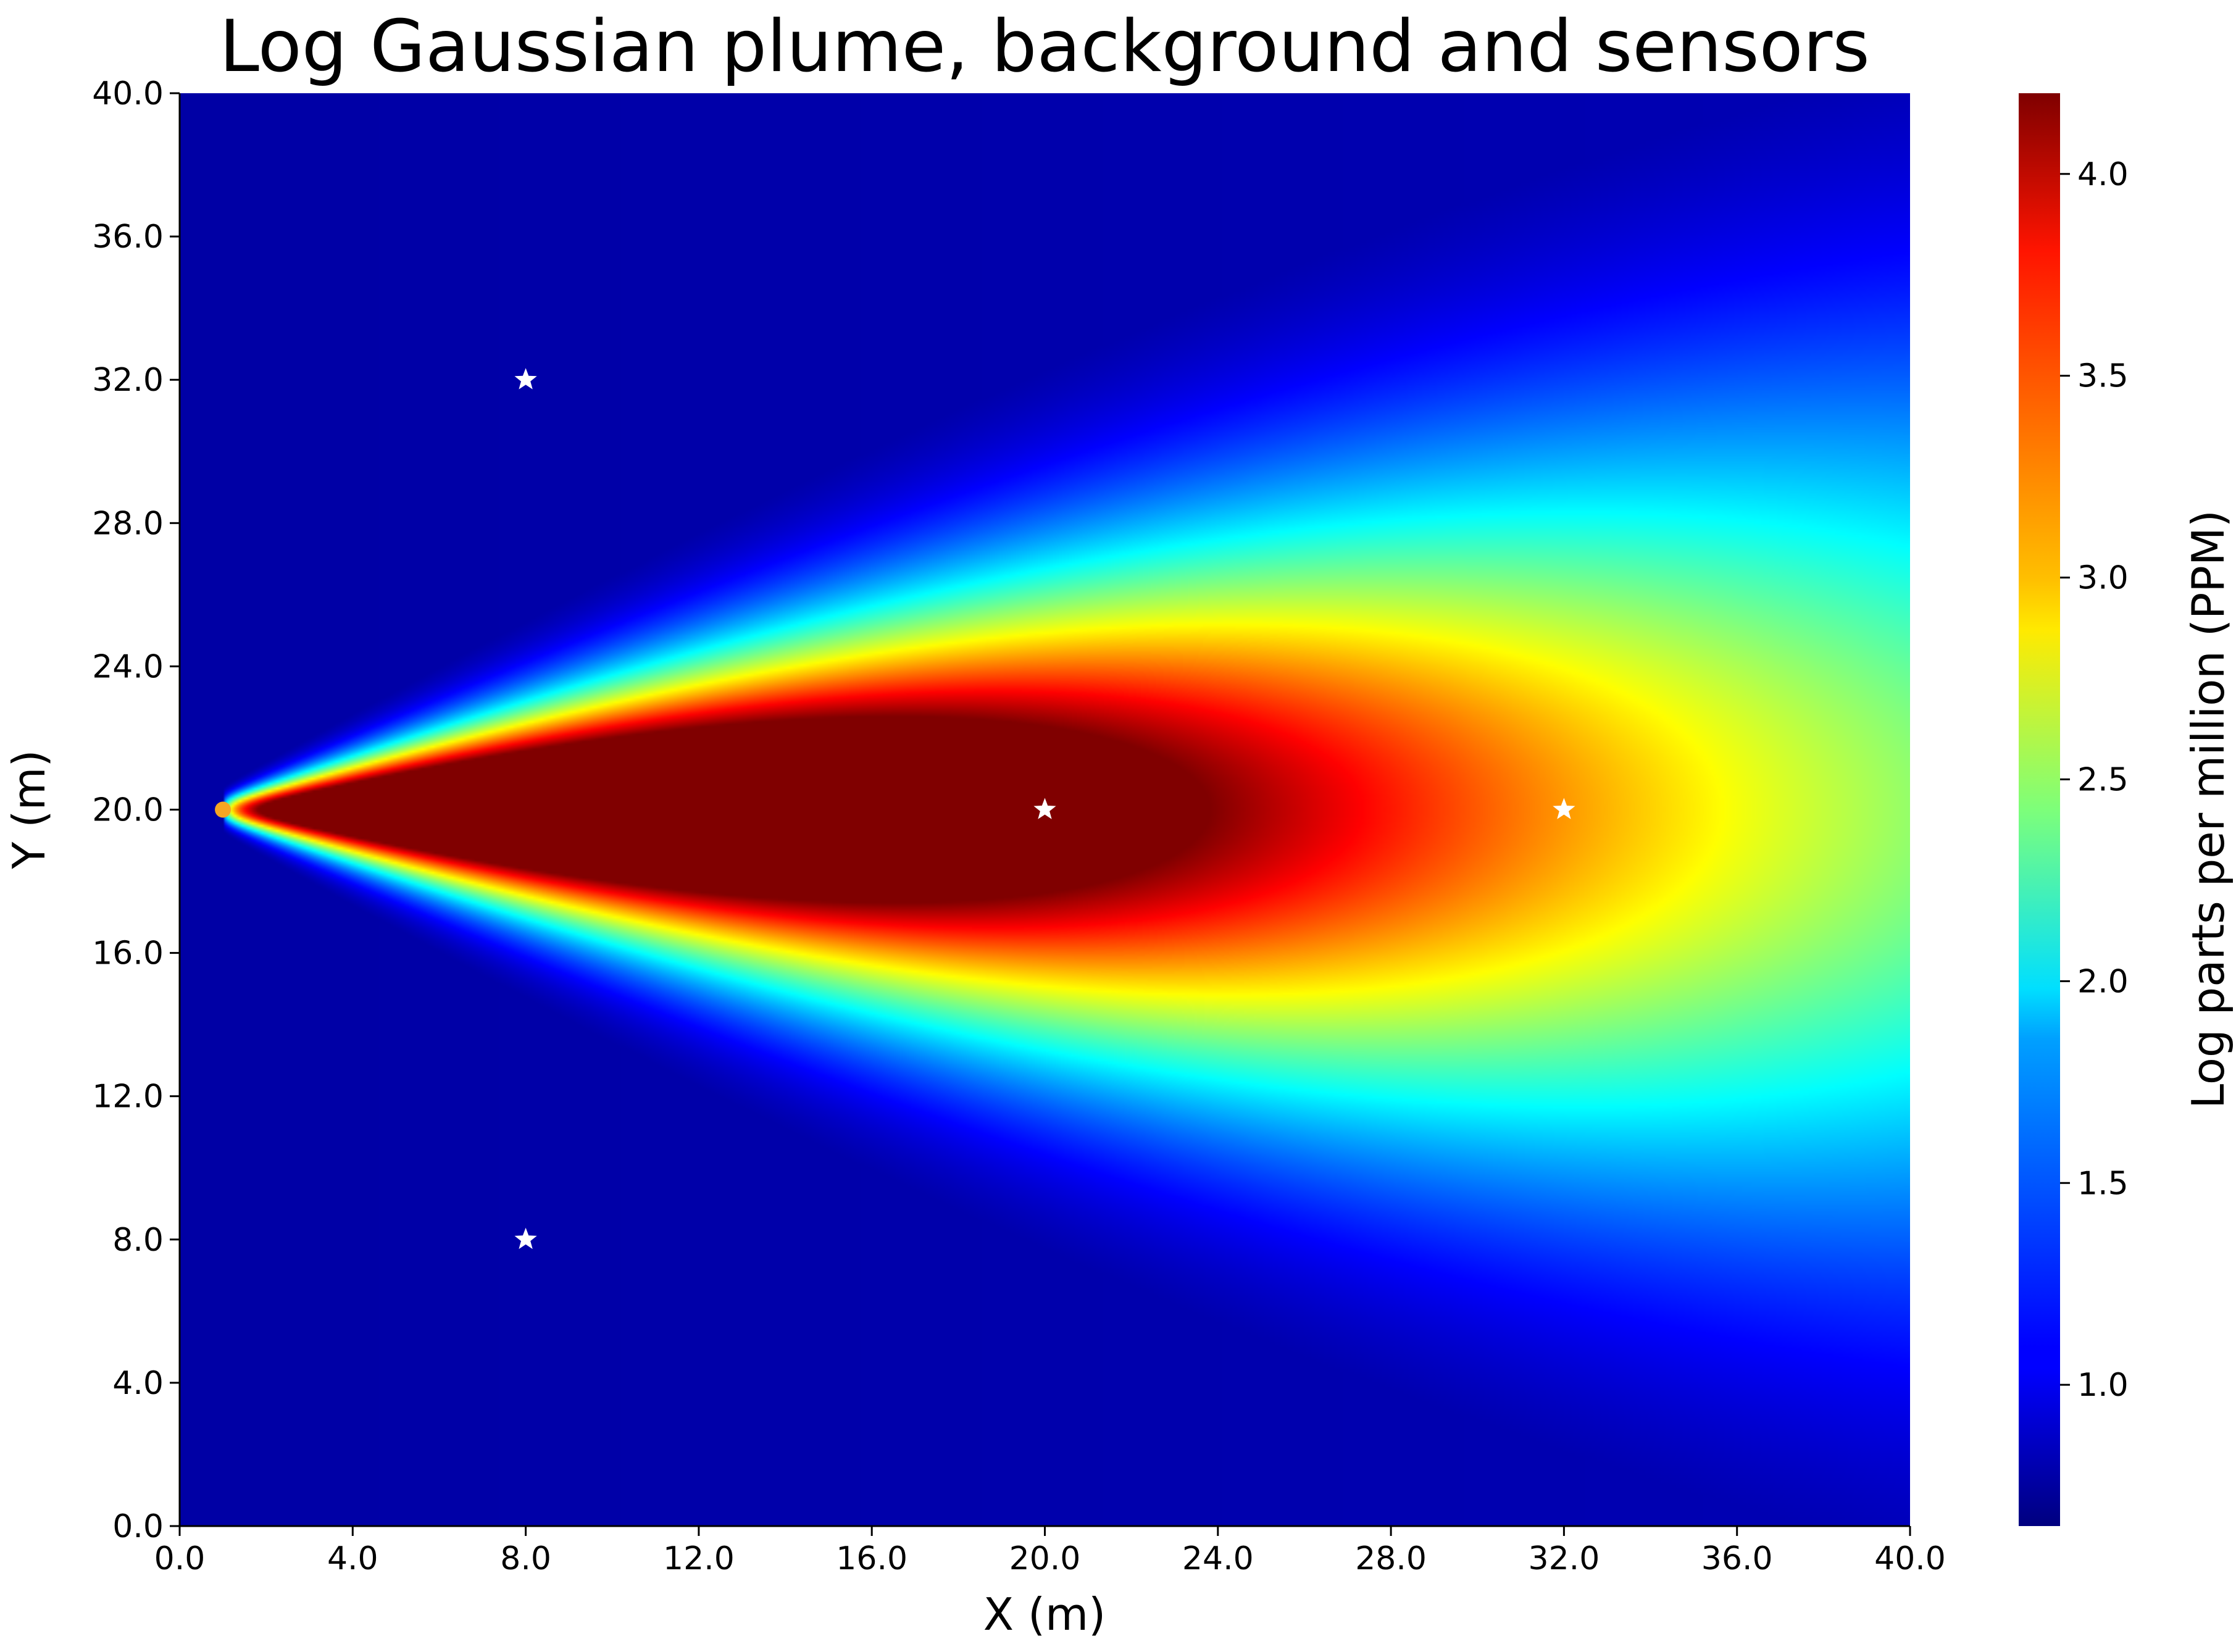 This screenshot has height=1652, width=2236. Describe the element at coordinates (138, 1526) in the screenshot. I see `y-tick-label: 0.0` at that location.